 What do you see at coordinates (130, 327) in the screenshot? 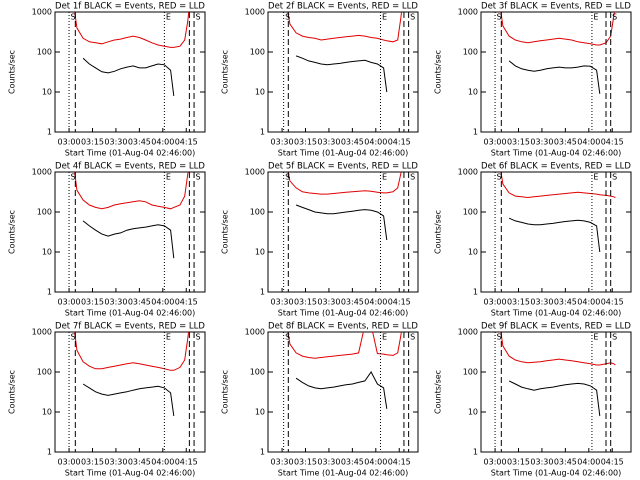
I see `chart-title: Det 7f BLACK = Events, RED = LLD` at bounding box center [130, 327].